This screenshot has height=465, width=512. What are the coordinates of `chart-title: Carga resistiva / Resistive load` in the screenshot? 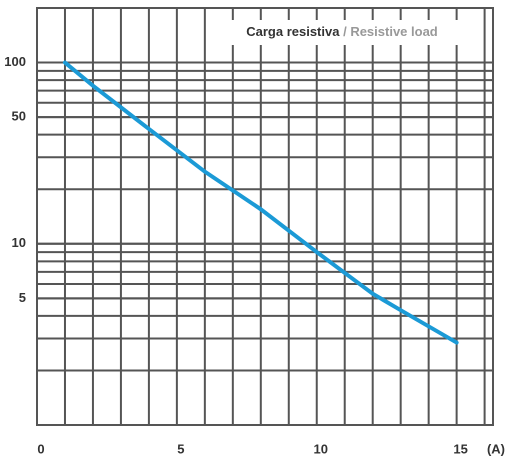 It's located at (342, 31).